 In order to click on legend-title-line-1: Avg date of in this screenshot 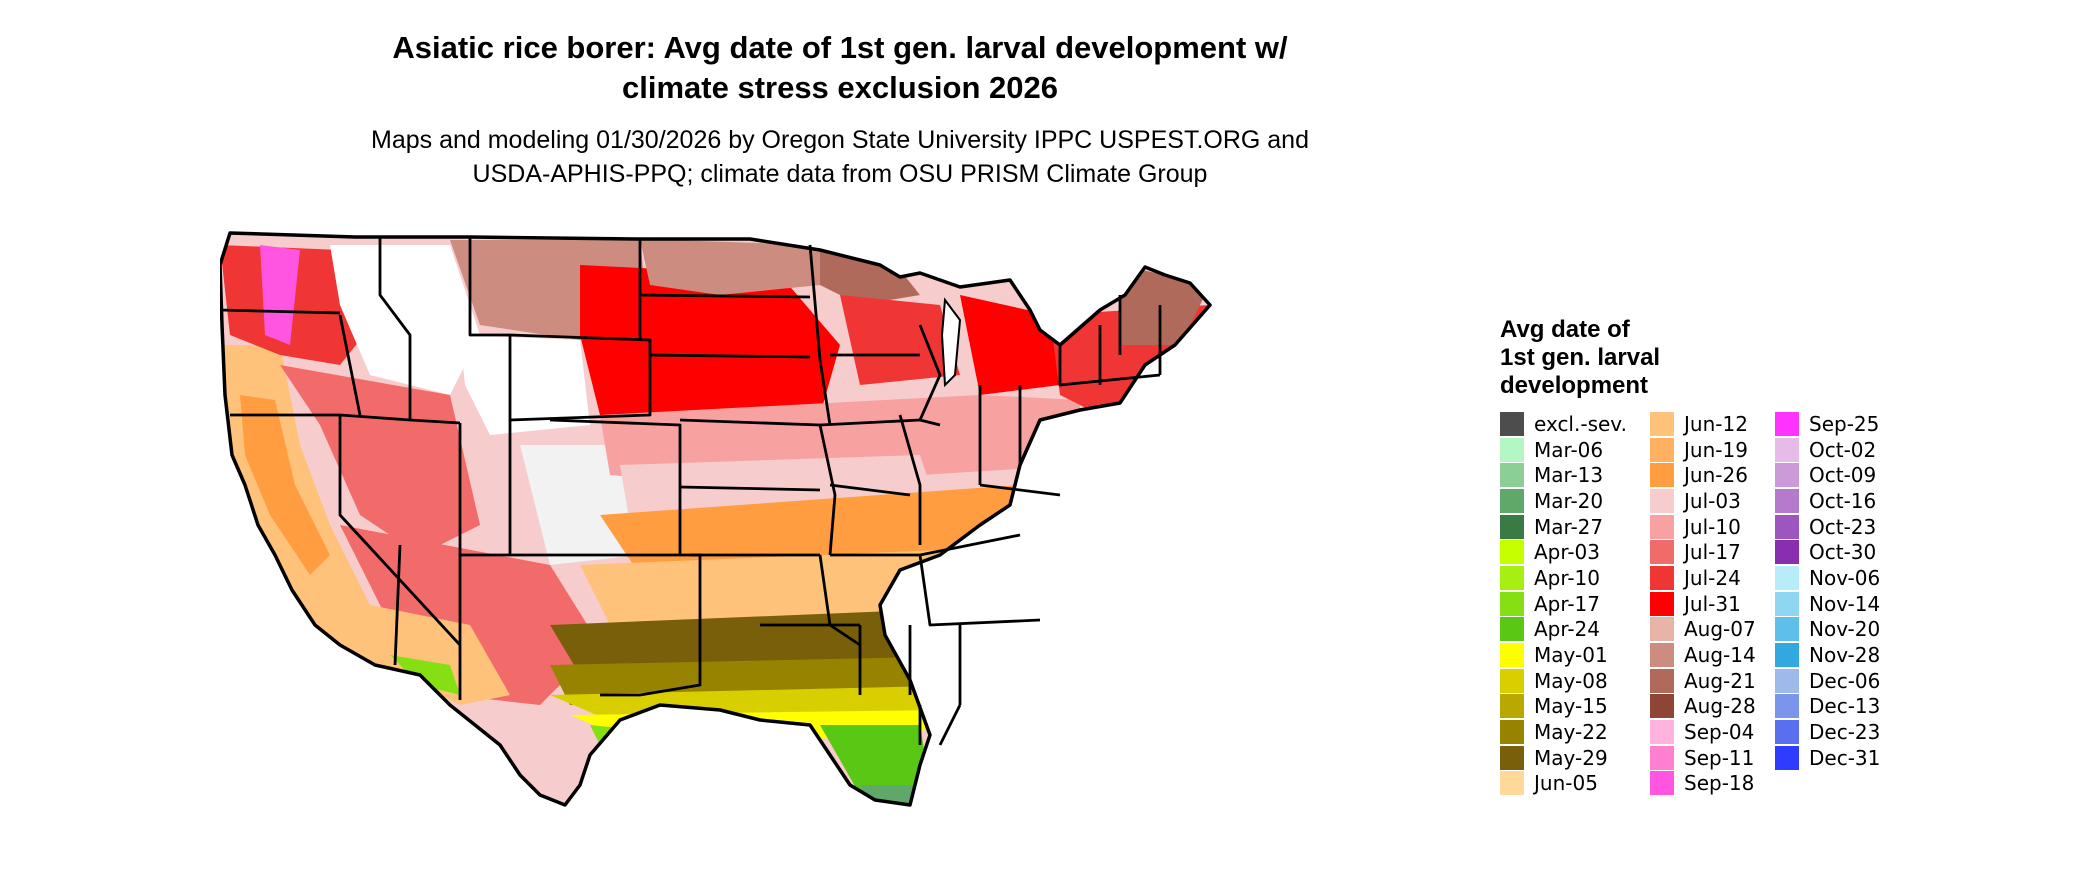, I will do `click(1565, 329)`.